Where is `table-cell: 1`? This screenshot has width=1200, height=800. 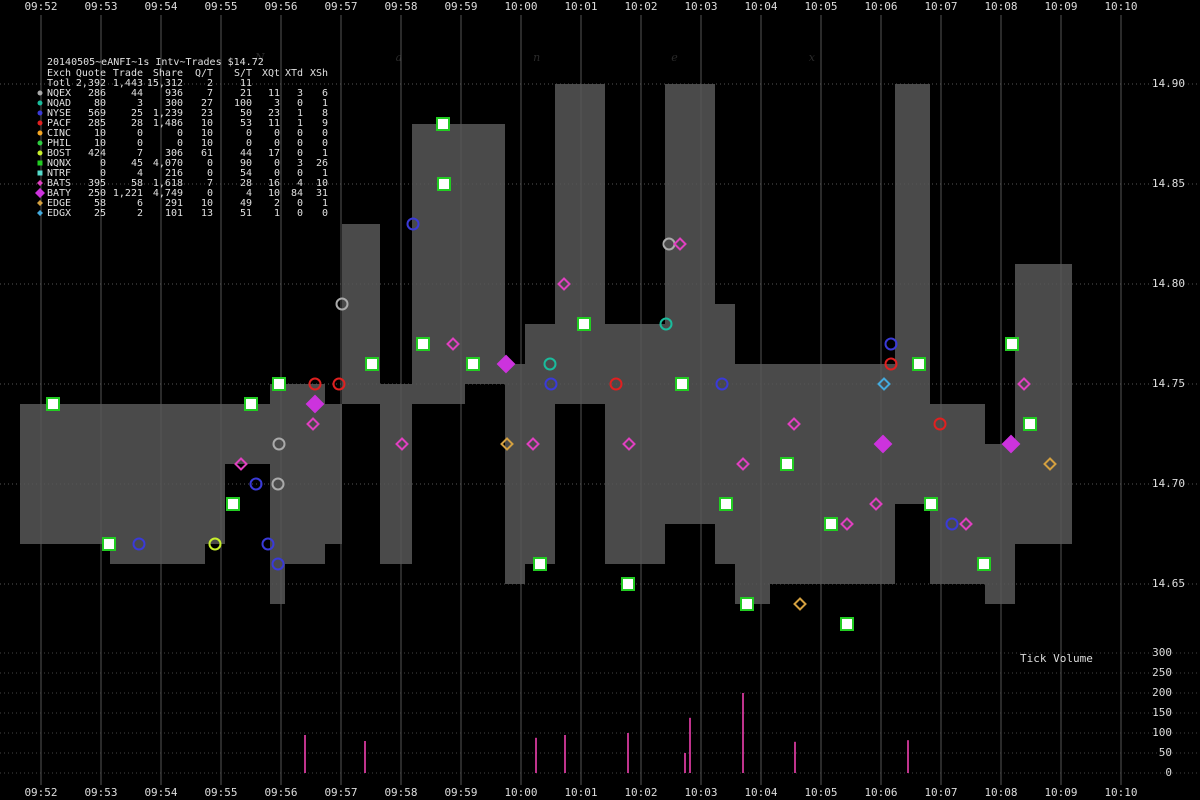
table-cell: 1 is located at coordinates (277, 213).